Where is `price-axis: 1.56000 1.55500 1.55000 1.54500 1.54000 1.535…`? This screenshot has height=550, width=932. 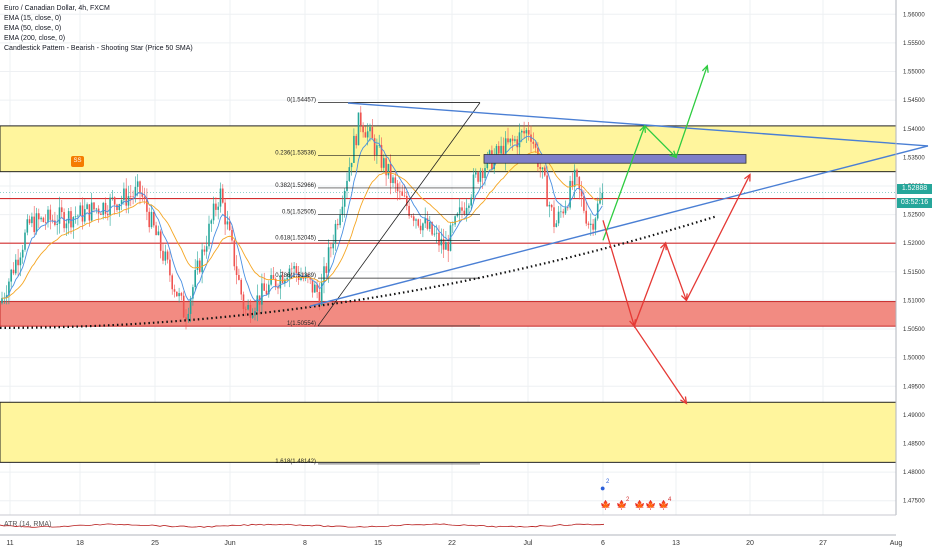 price-axis: 1.56000 1.55500 1.55000 1.54500 1.54000 1.535… is located at coordinates (910, 257).